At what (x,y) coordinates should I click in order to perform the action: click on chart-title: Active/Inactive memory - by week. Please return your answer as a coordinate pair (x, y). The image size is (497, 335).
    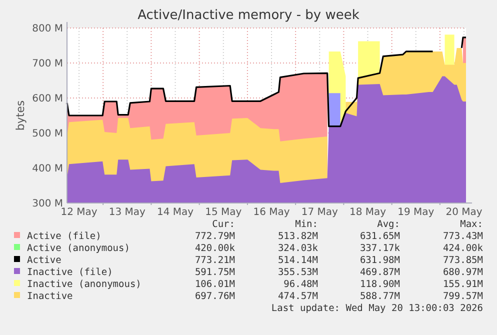
    Looking at the image, I should click on (249, 15).